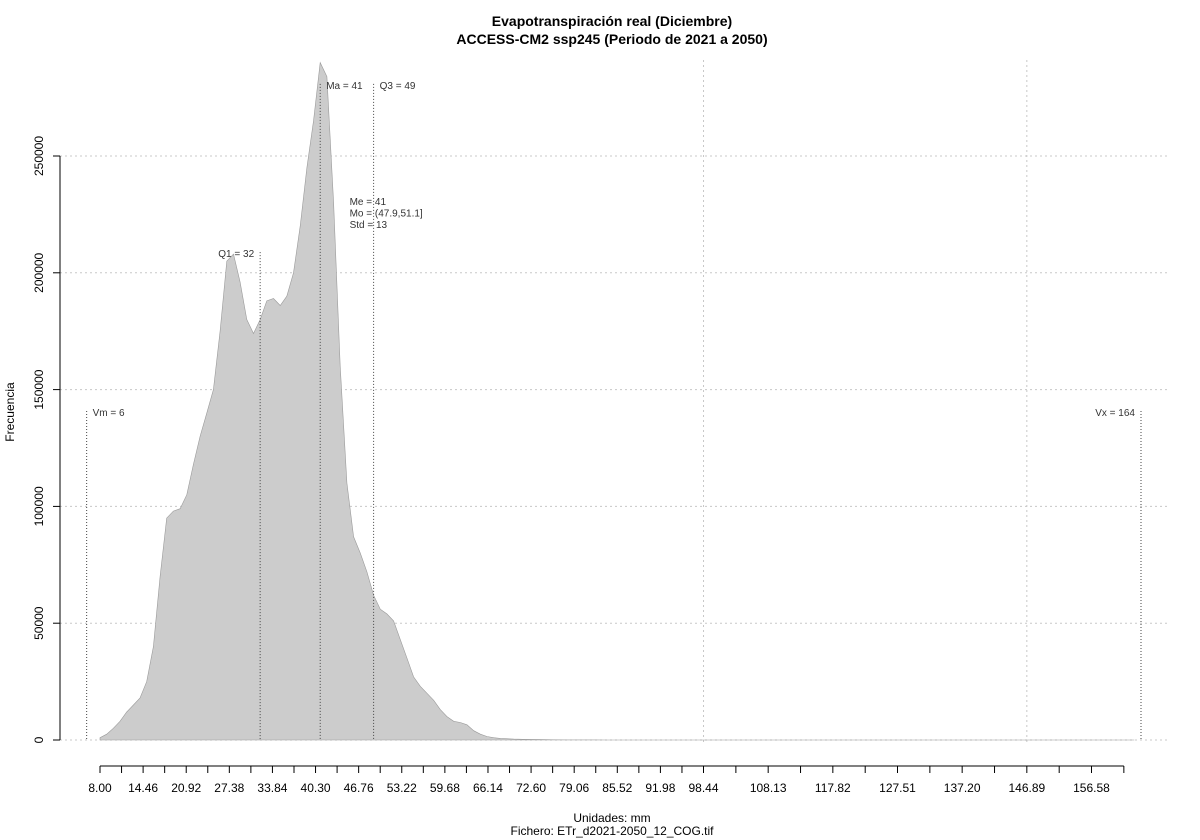 The image size is (1200, 840). What do you see at coordinates (488, 788) in the screenshot?
I see `x-tick-label-9: 66.14` at bounding box center [488, 788].